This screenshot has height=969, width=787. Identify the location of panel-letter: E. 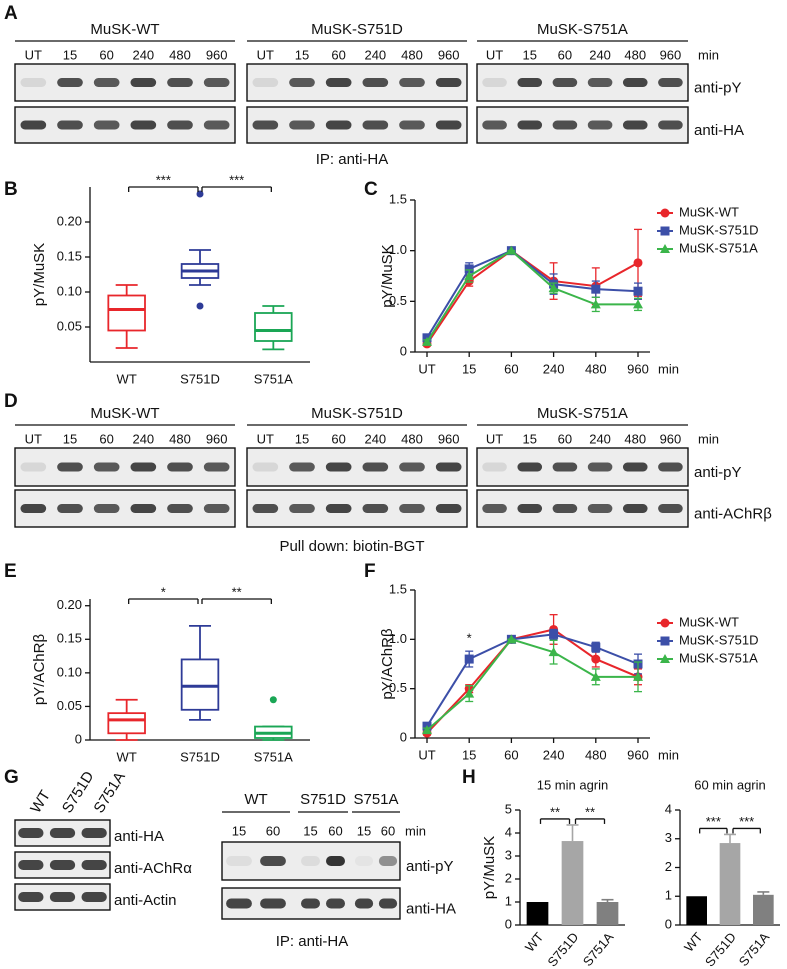
(10, 571).